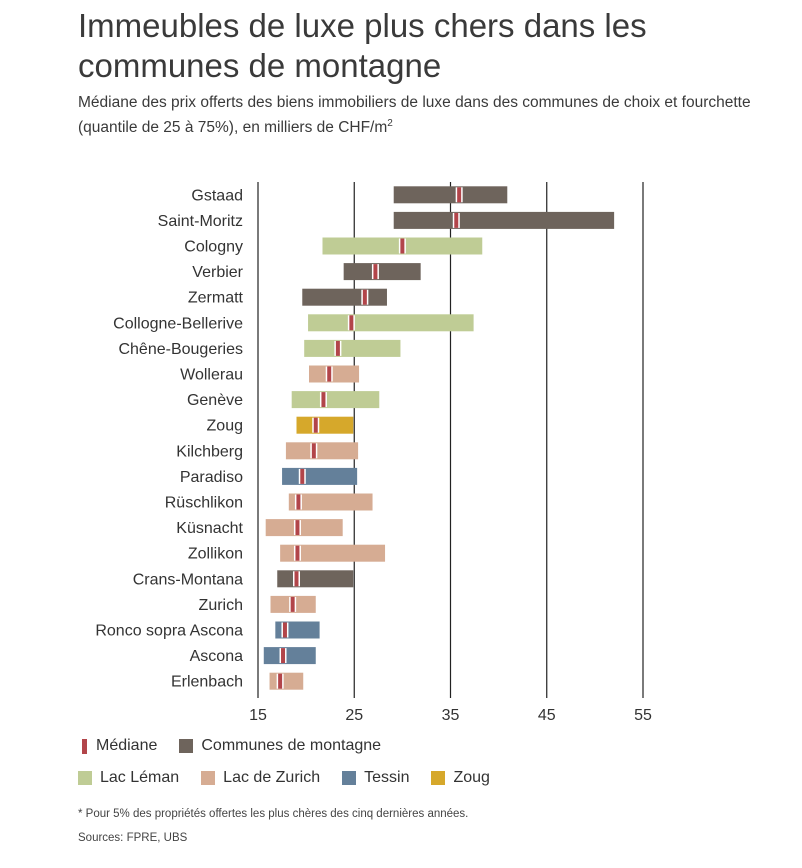 The image size is (802, 868). I want to click on legend-label-zurich: Lac de Zurich, so click(272, 777).